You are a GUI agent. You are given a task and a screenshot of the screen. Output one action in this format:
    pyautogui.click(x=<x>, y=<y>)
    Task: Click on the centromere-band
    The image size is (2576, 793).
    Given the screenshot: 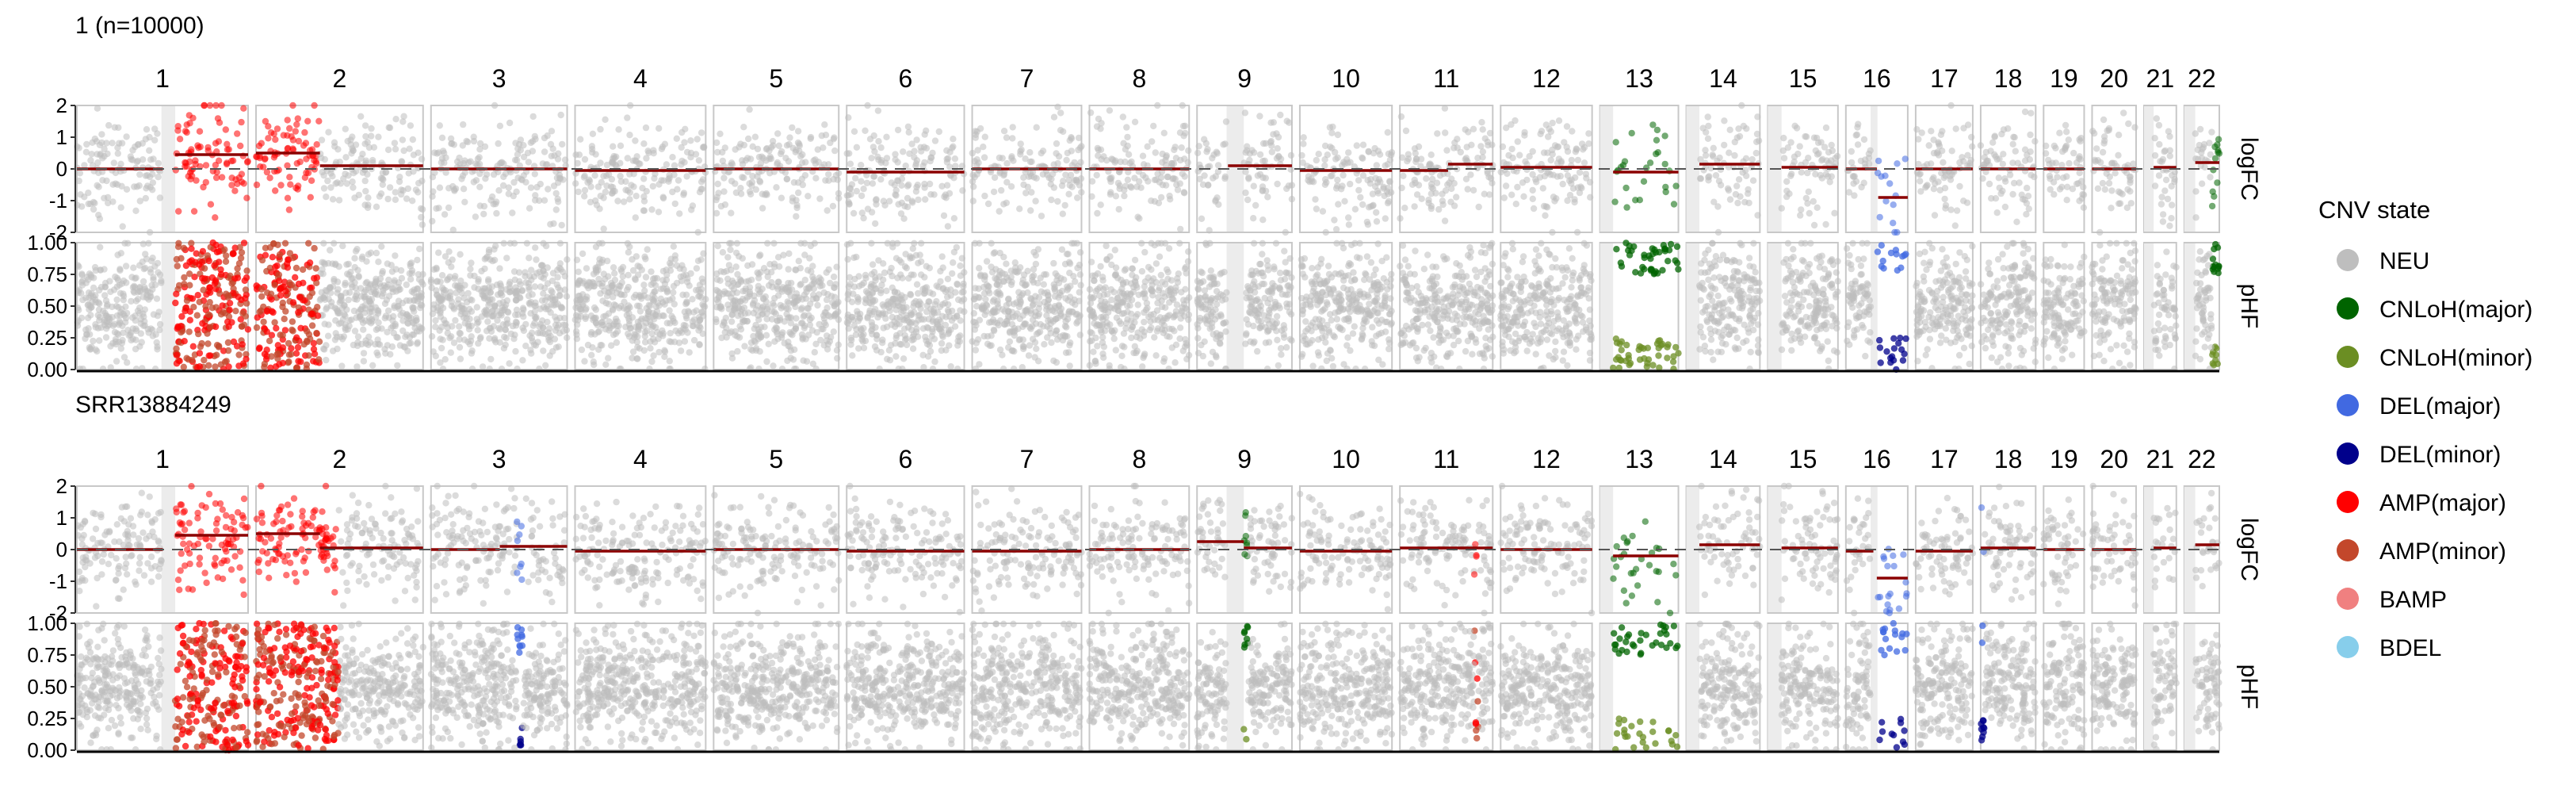 What is the action you would take?
    pyautogui.click(x=168, y=169)
    